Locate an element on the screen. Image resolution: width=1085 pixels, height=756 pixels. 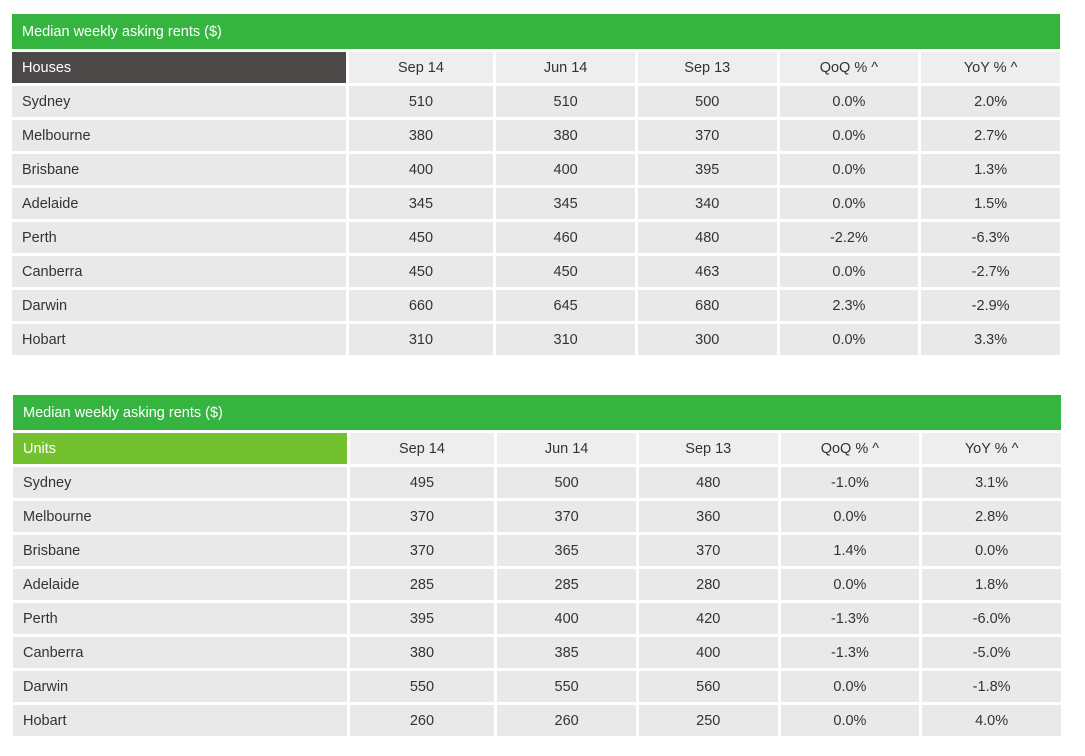
city-label: Sydney is located at coordinates (179, 101).